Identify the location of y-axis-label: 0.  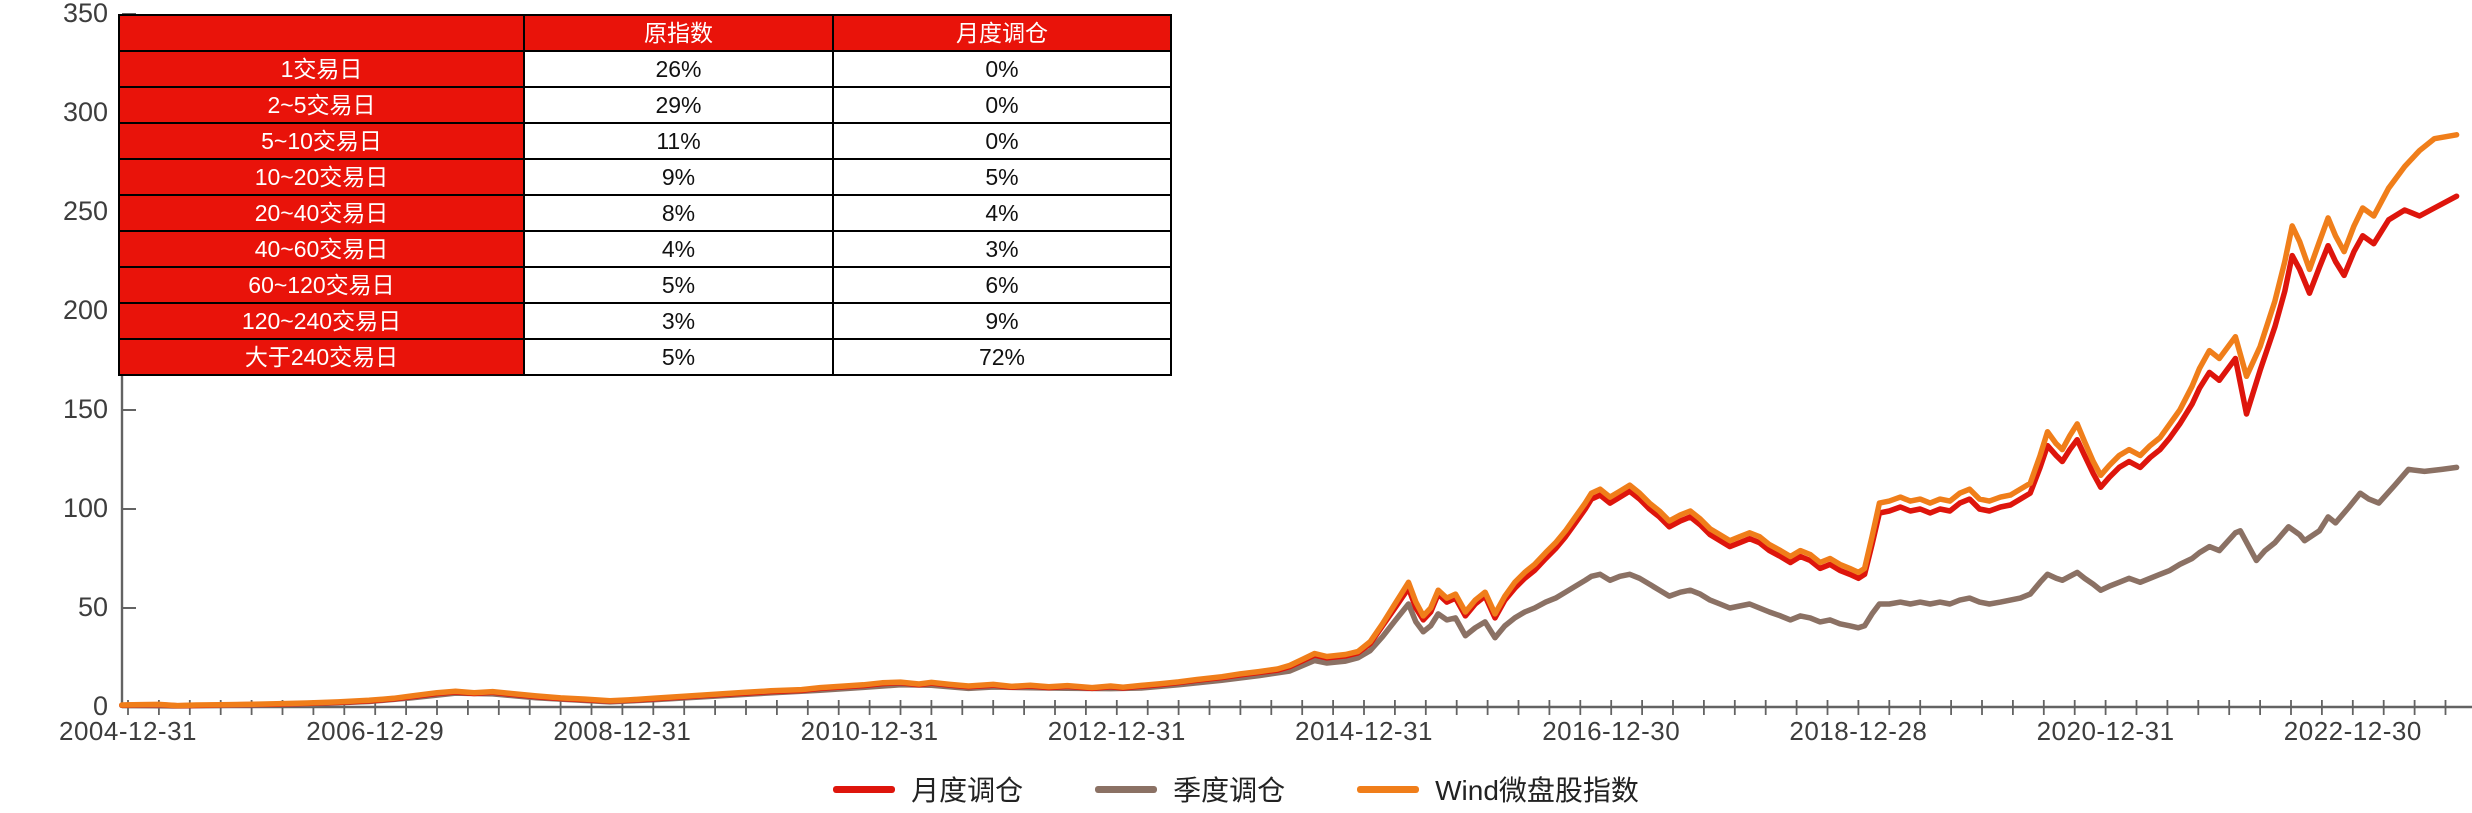
(100, 706).